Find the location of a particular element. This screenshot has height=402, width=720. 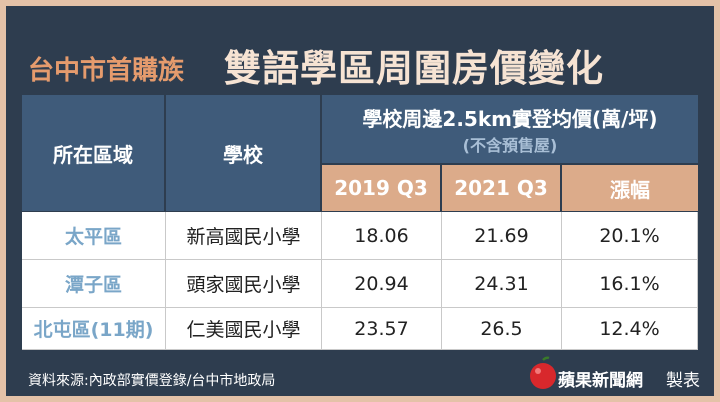

district: 潭子區 is located at coordinates (94, 284).